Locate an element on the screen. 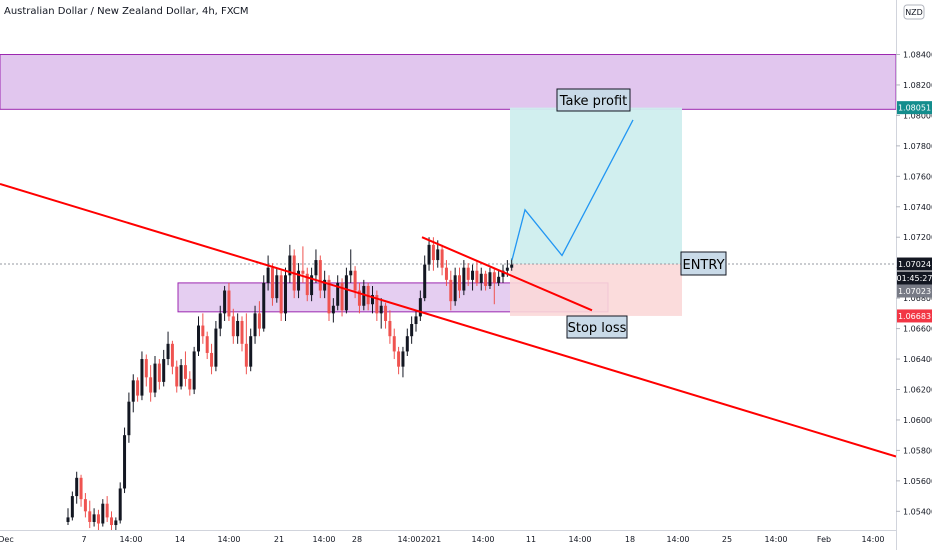  current-price-tag: 1.07023 is located at coordinates (914, 291).